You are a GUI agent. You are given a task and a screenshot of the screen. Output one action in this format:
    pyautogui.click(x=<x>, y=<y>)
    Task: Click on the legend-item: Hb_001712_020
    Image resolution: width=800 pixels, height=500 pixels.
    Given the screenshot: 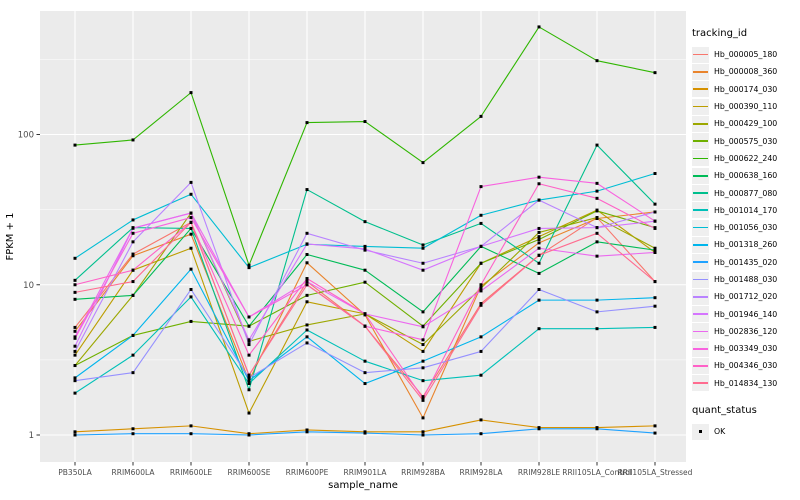 What is the action you would take?
    pyautogui.click(x=745, y=296)
    